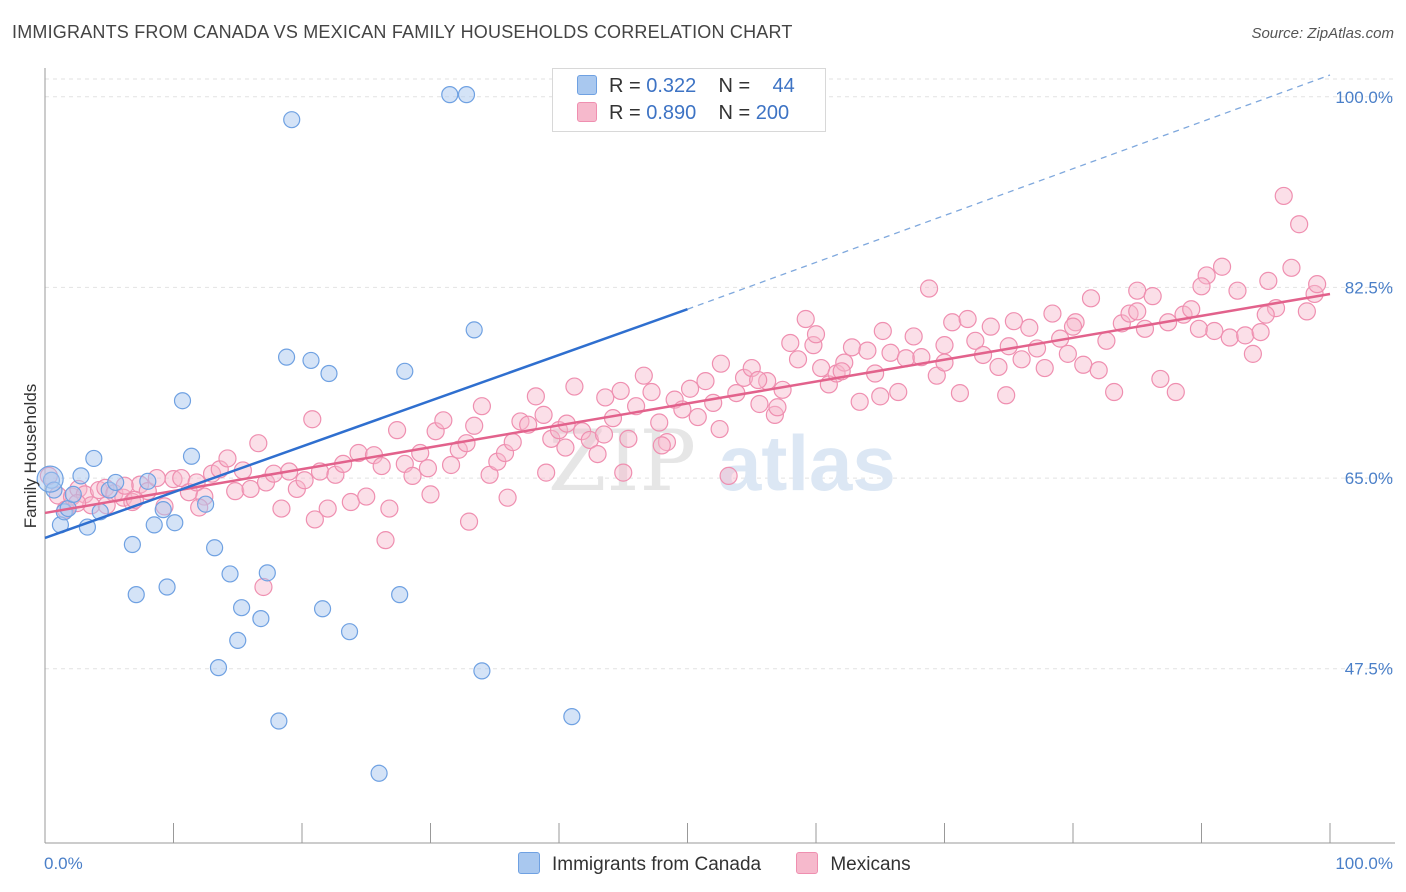 The width and height of the screenshot is (1406, 892). What do you see at coordinates (783, 86) in the screenshot?
I see `legend-n-value: 44` at bounding box center [783, 86].